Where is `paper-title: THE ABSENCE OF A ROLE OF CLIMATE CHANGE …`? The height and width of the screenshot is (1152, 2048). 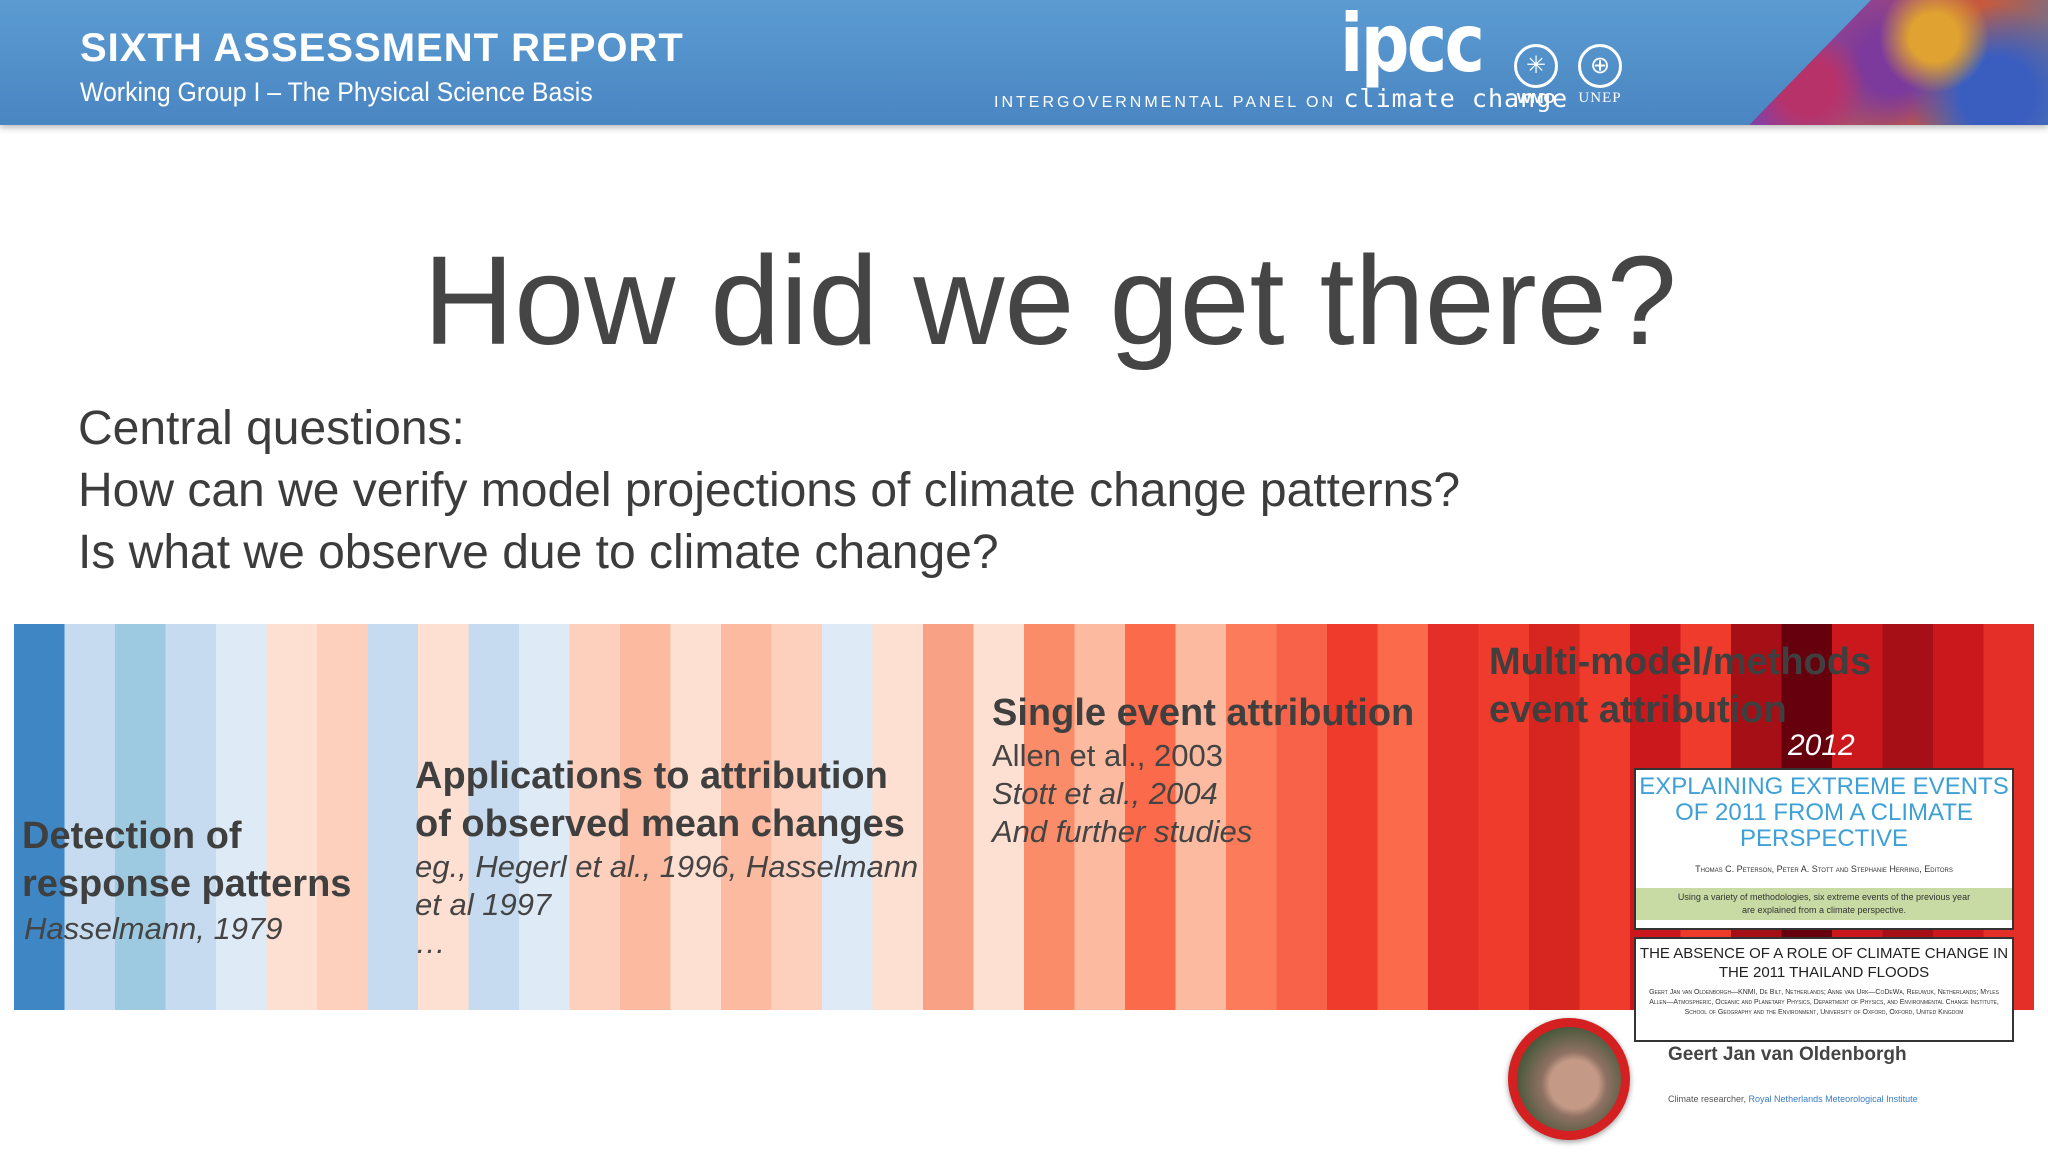
paper-title: THE ABSENCE OF A ROLE OF CLIMATE CHANGE … is located at coordinates (1824, 963).